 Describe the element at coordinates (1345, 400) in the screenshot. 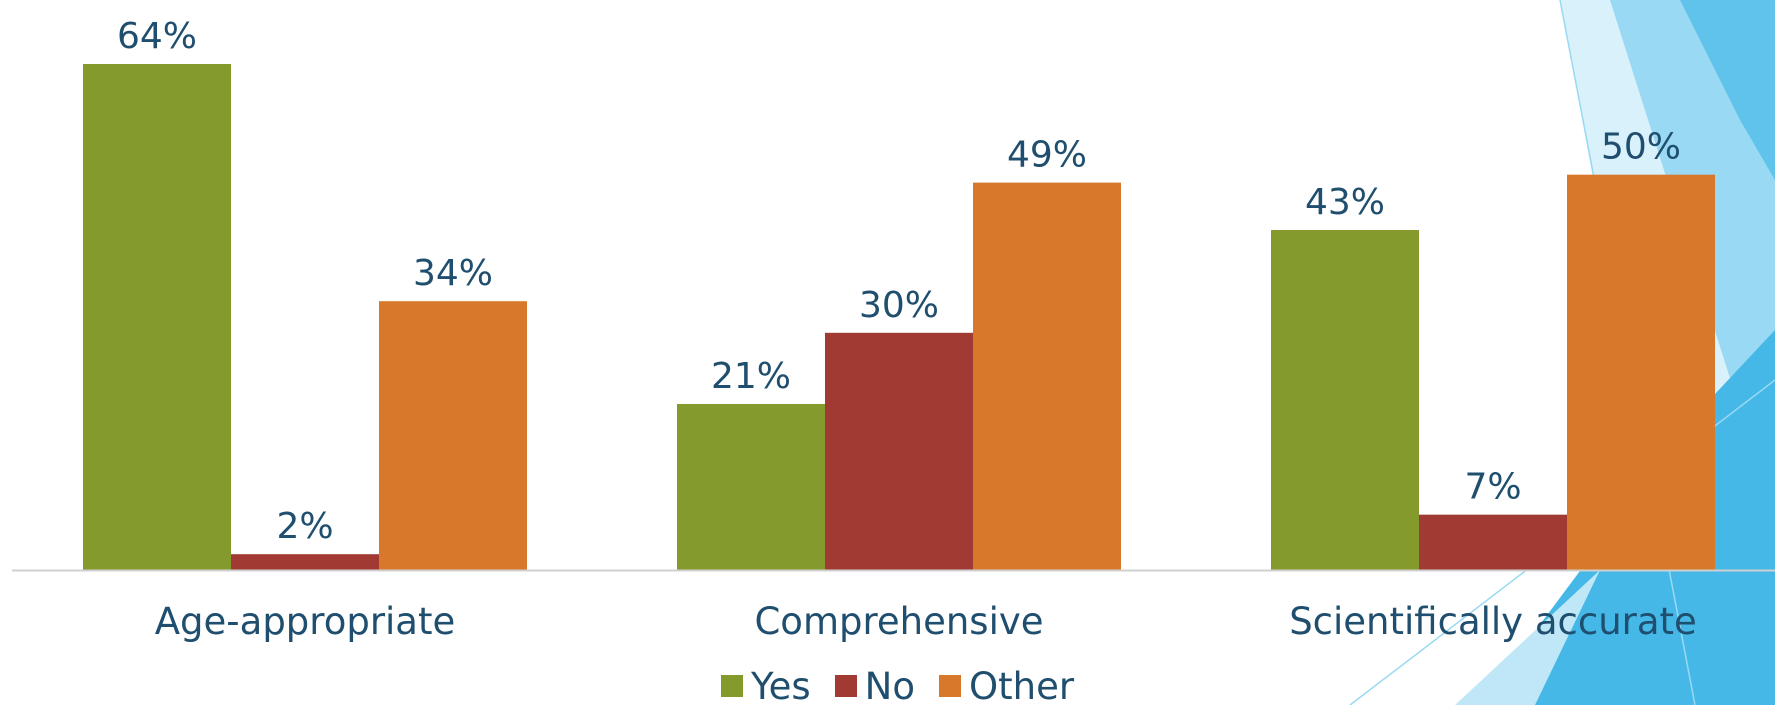

I see `bar-yes-scientifically-accurate` at that location.